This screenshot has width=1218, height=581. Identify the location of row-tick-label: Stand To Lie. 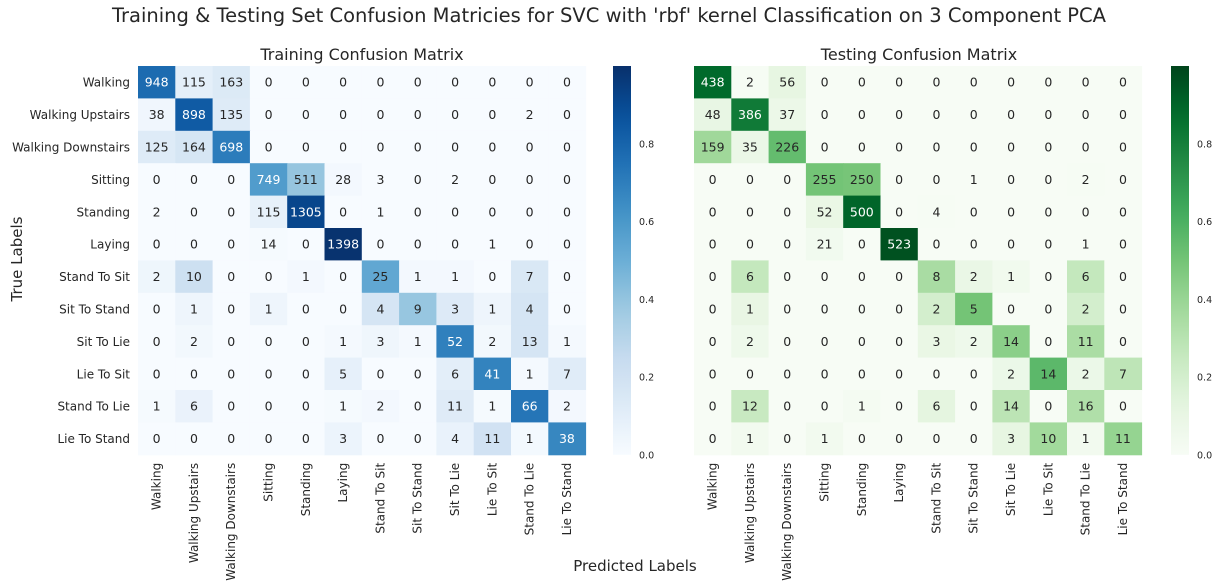
(93, 407).